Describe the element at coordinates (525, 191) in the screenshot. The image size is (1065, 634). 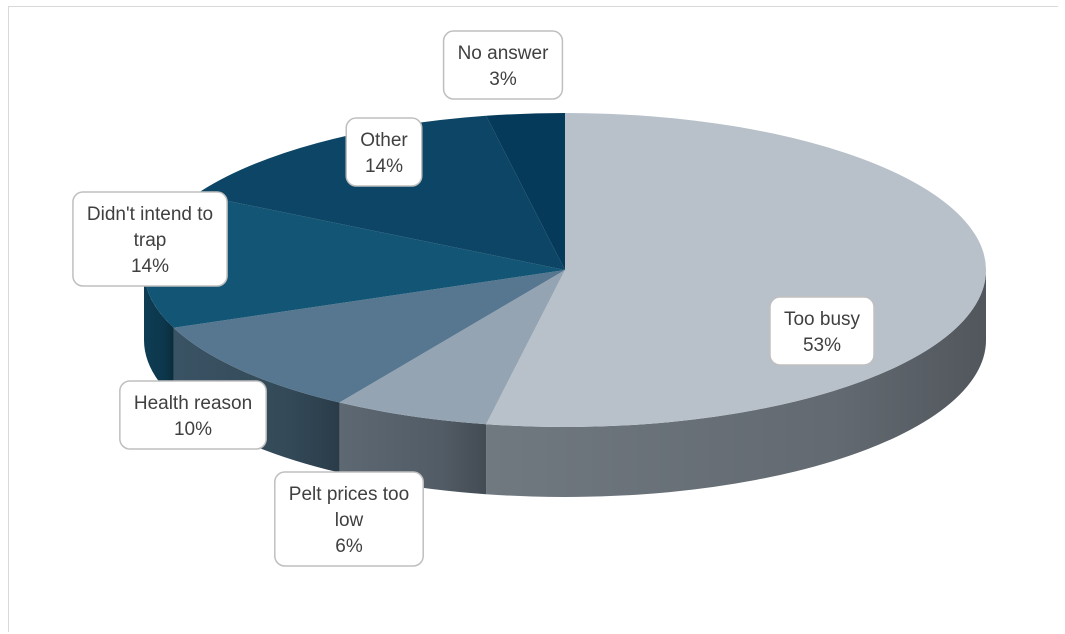
I see `slice-no-answer` at that location.